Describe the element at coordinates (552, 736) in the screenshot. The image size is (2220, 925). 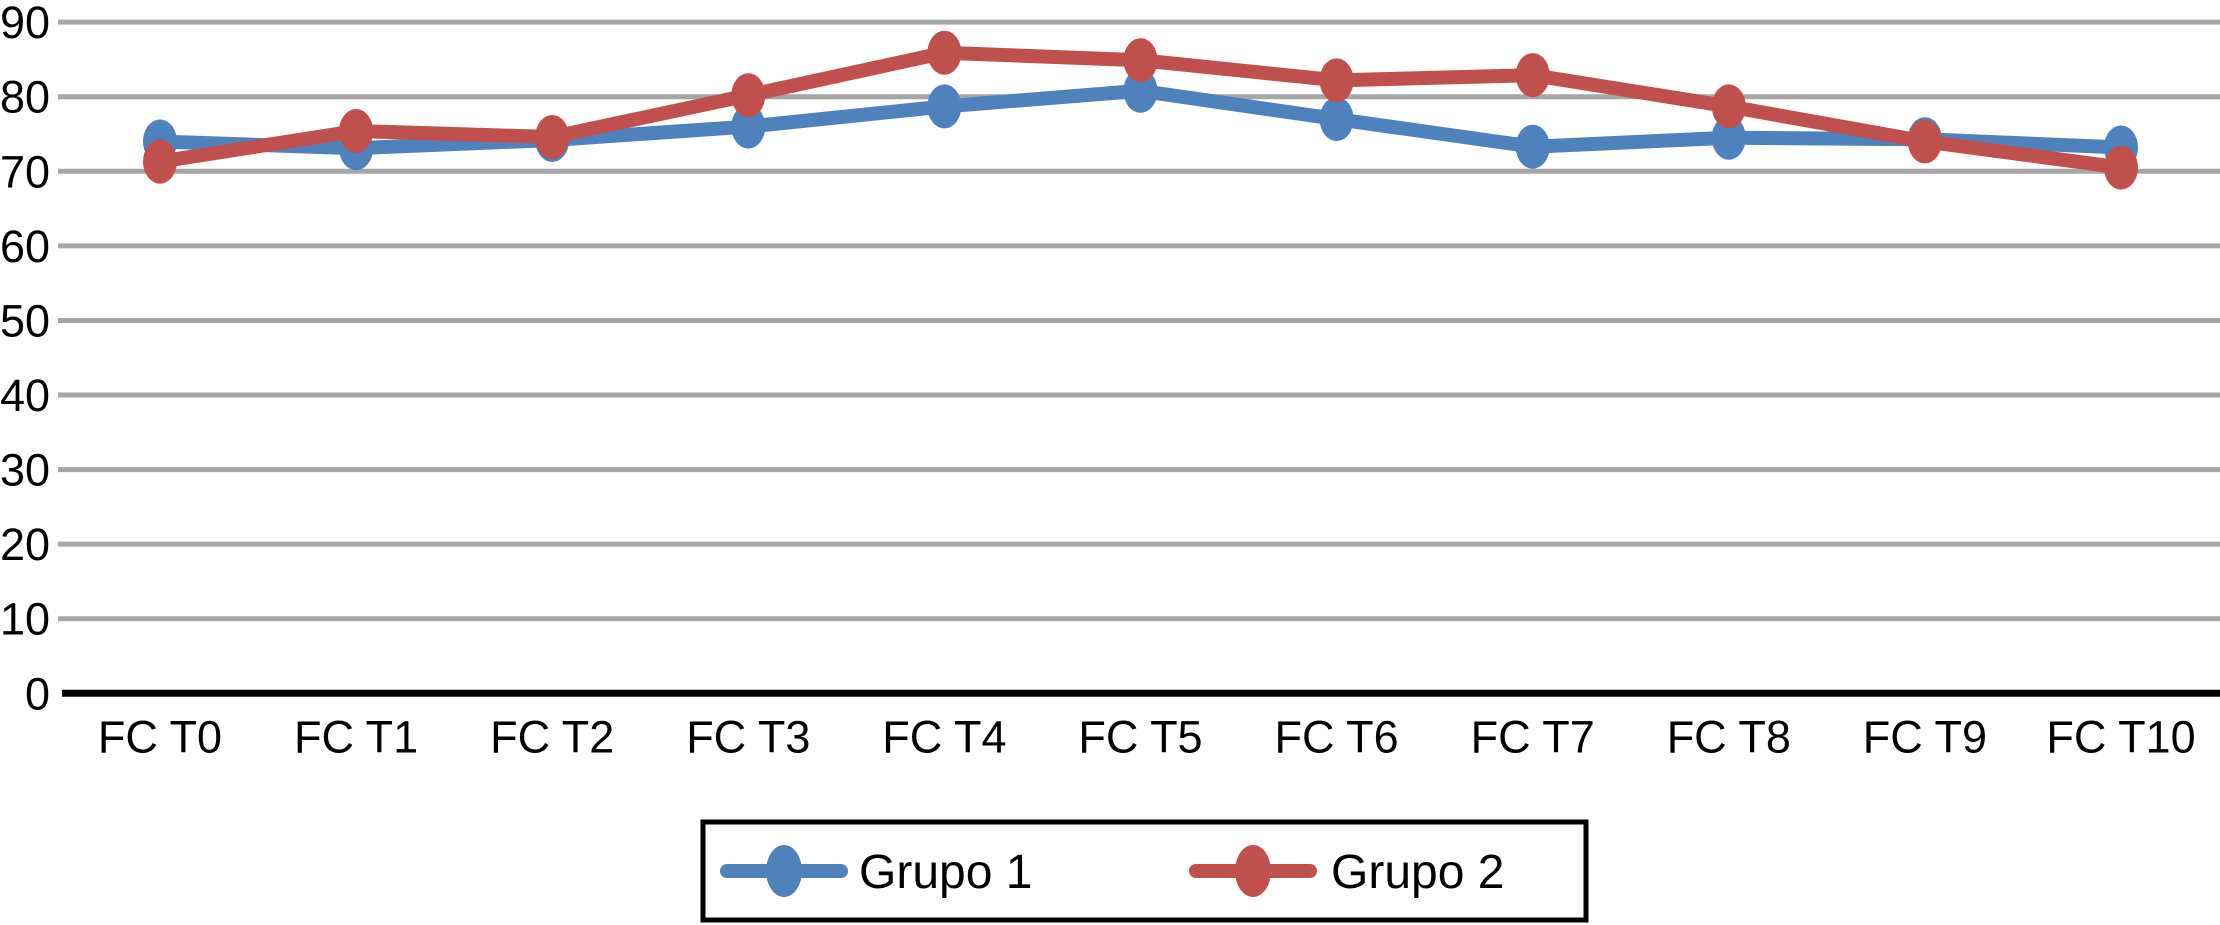
I see `x-axis-category-label: FC T2` at that location.